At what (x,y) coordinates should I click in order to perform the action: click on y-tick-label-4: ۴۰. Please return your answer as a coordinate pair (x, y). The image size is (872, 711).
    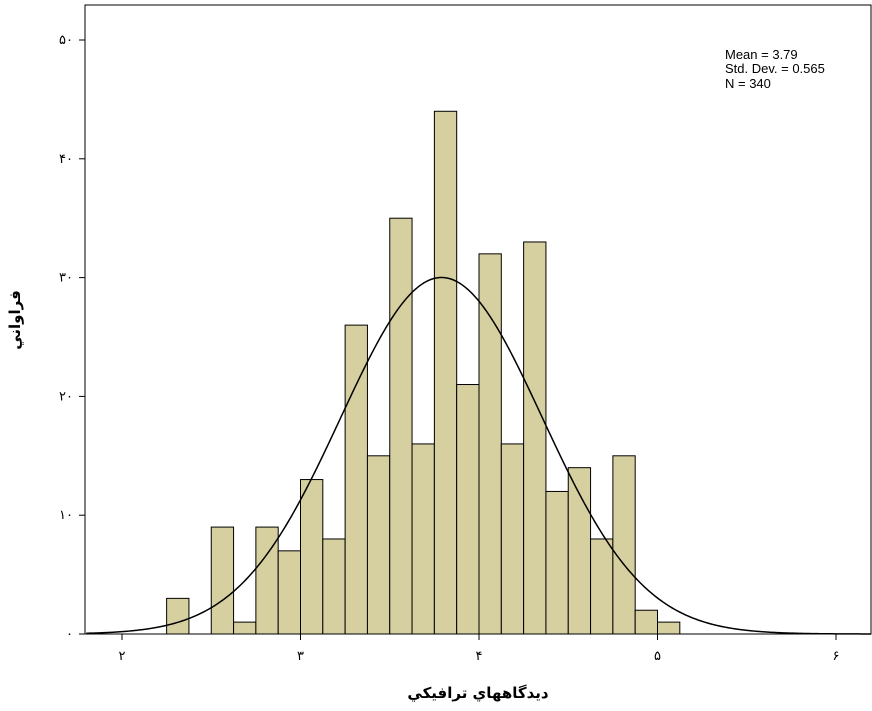
    Looking at the image, I should click on (66, 159).